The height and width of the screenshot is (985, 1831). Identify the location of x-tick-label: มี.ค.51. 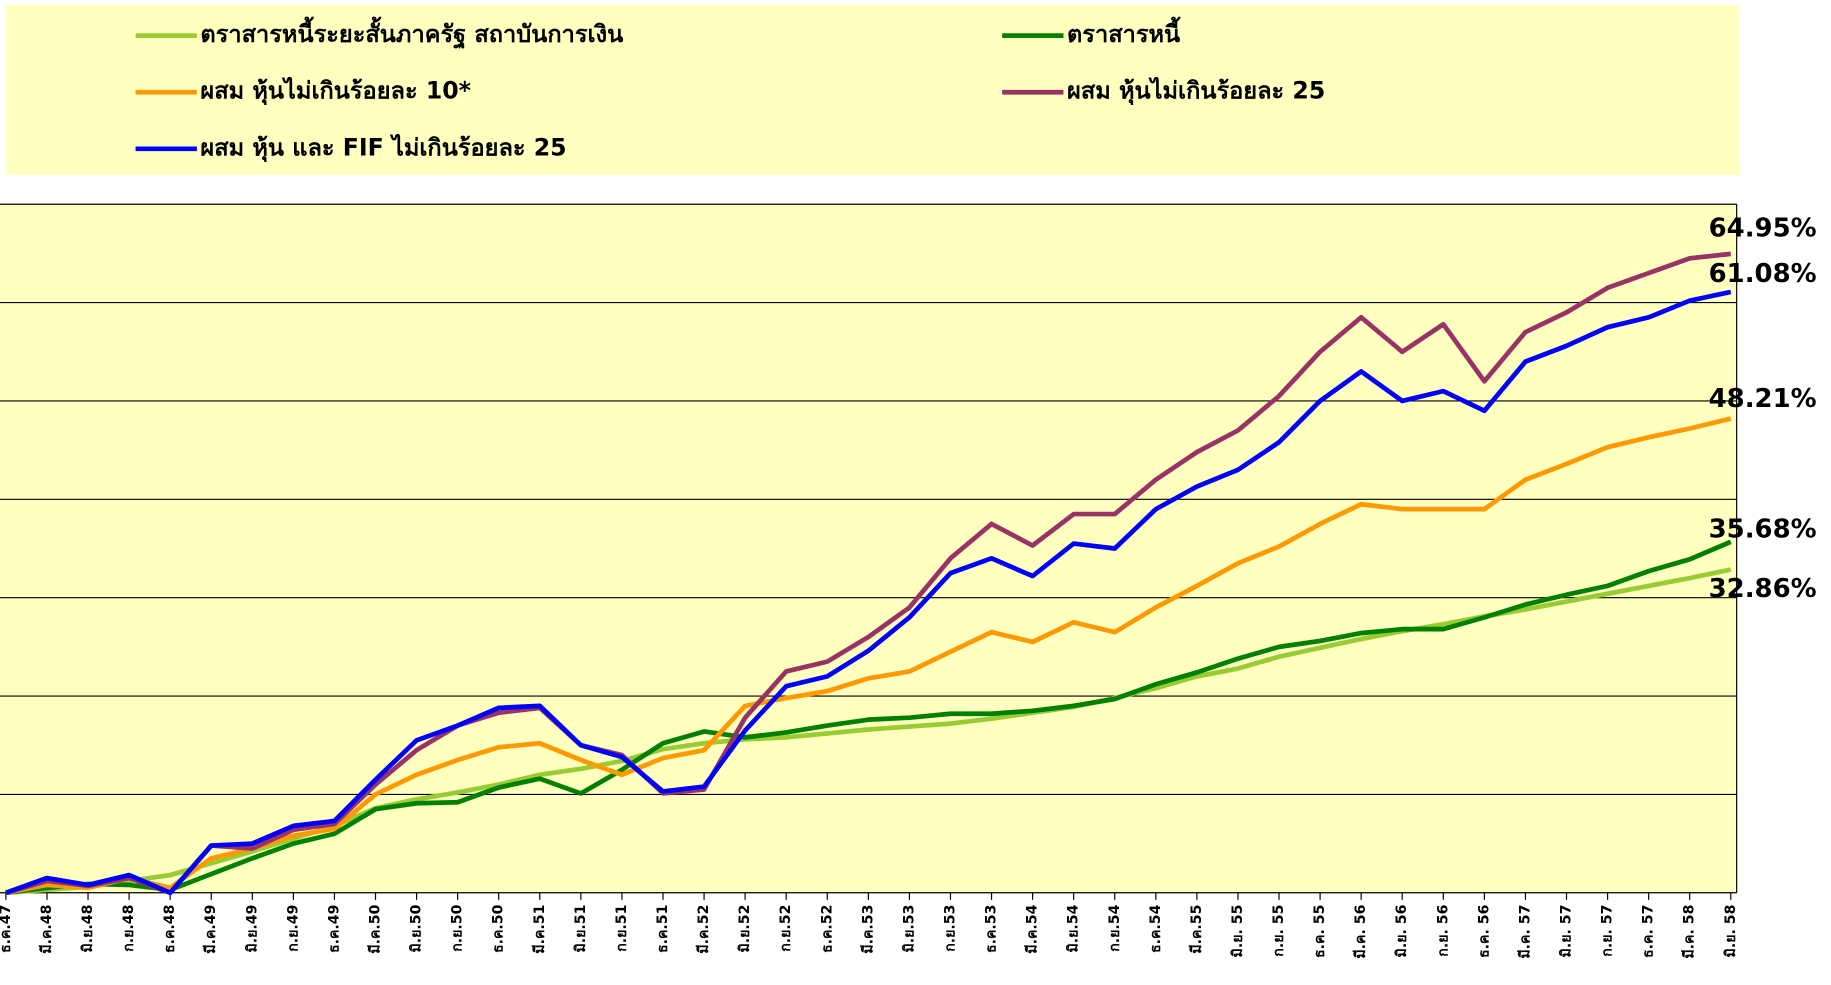
(540, 929).